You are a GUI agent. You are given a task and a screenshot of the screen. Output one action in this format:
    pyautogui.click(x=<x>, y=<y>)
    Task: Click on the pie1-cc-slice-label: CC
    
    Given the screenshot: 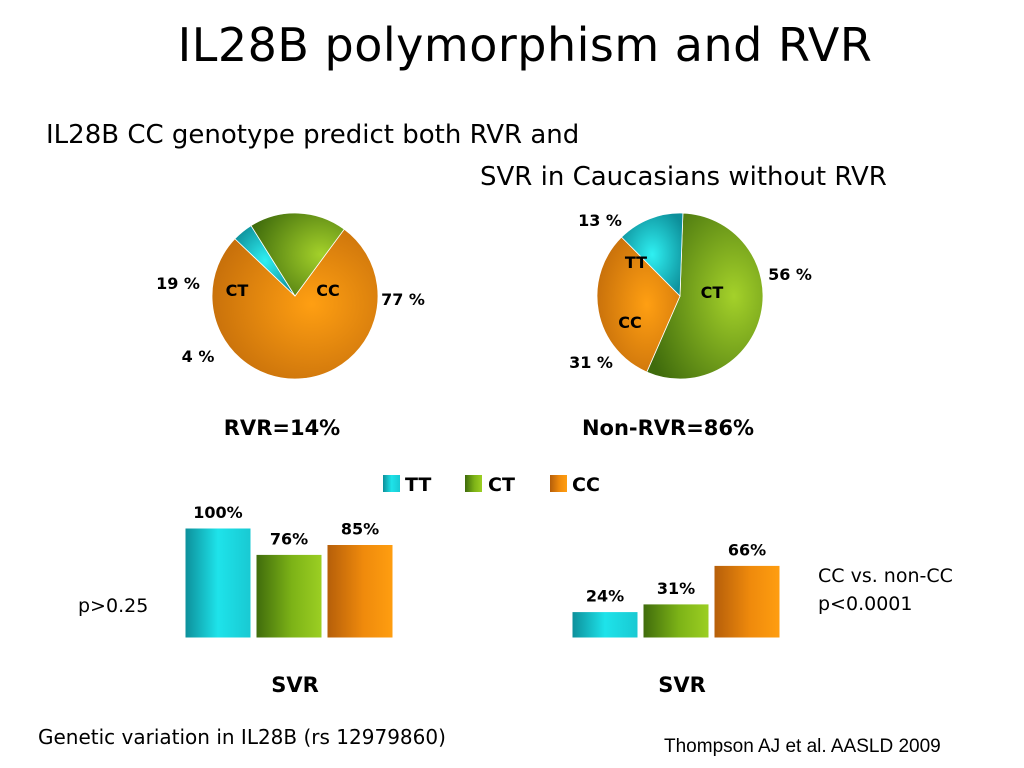 What is the action you would take?
    pyautogui.click(x=327, y=290)
    